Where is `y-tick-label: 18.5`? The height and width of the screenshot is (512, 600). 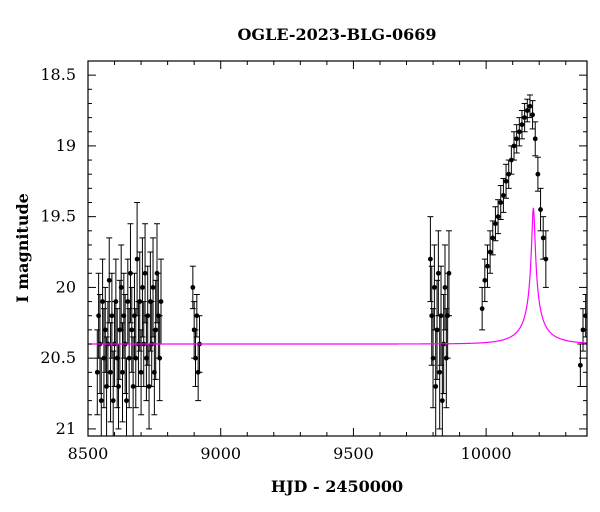
y-tick-label: 18.5 is located at coordinates (58, 74).